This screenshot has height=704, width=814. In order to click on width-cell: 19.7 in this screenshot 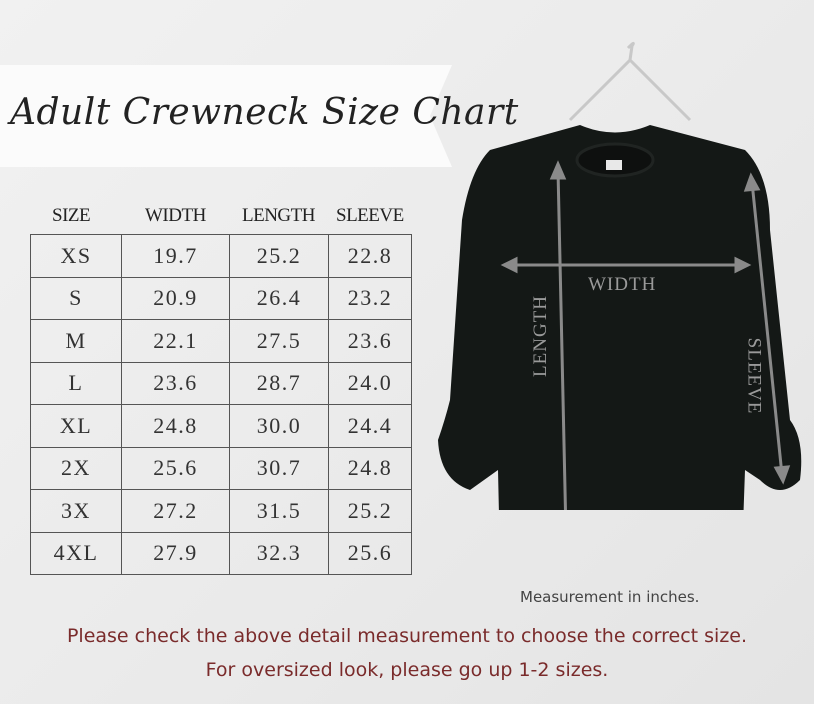, I will do `click(175, 256)`.